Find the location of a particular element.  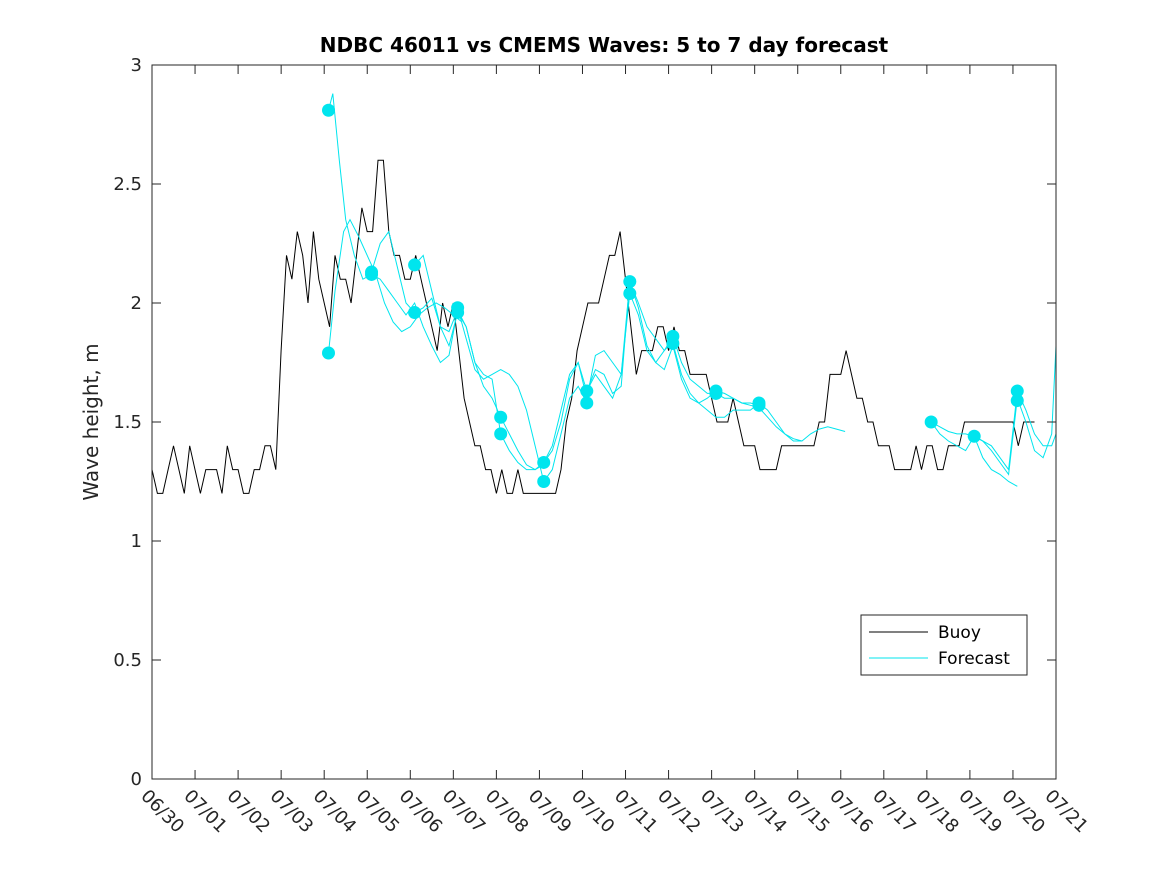

x-tick-label: 07/08 is located at coordinates (507, 812).